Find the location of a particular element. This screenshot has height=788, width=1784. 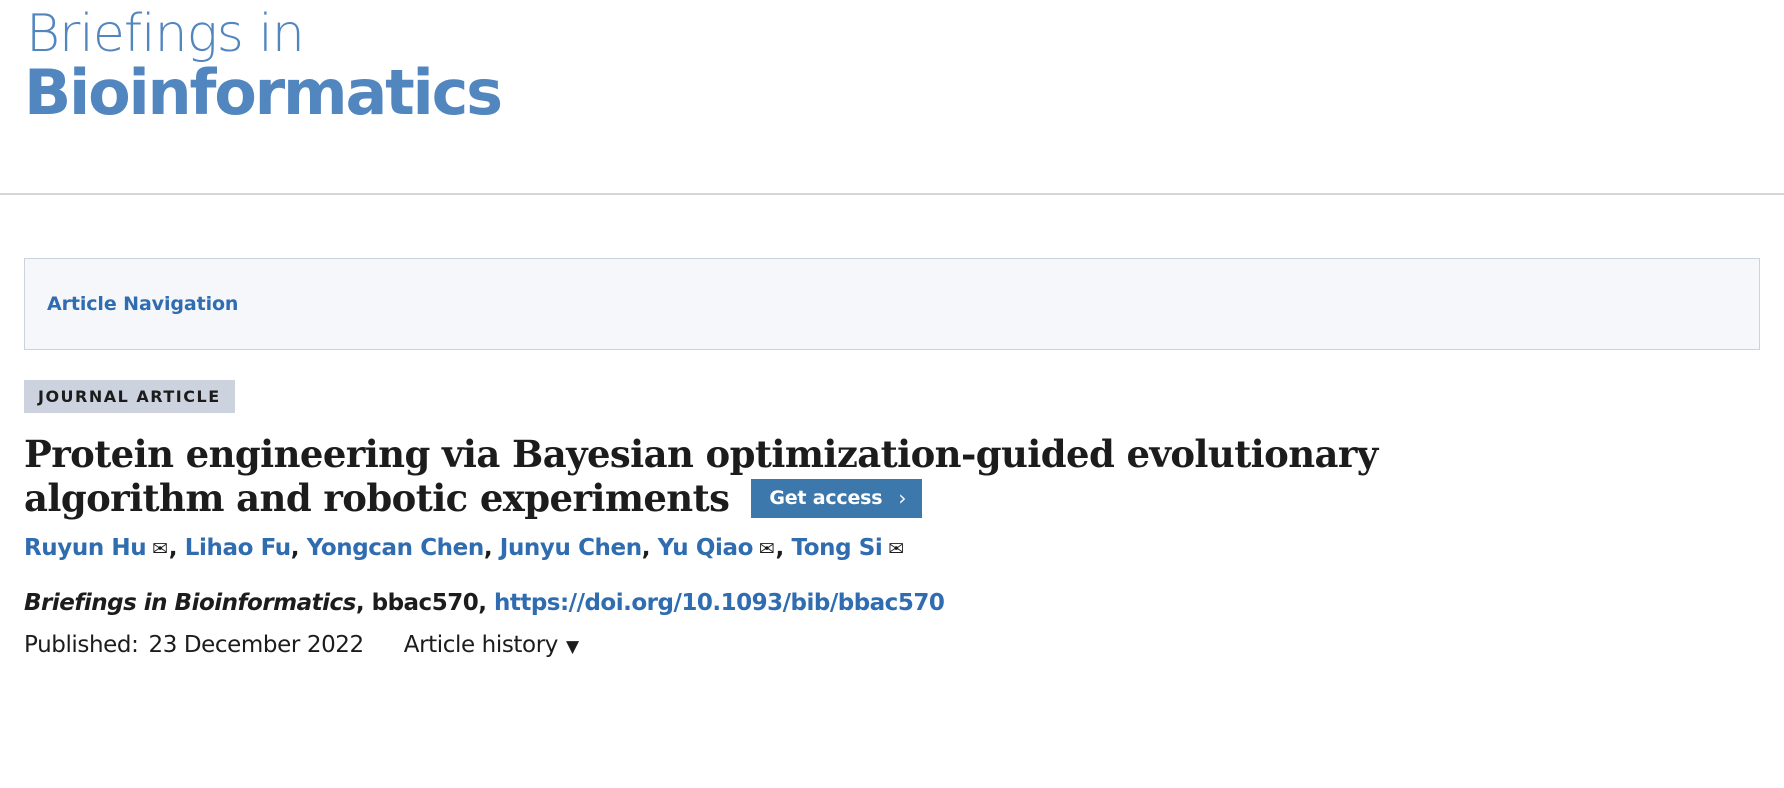

author-link-yongcan-chen: Yongcan Chen is located at coordinates (395, 548).